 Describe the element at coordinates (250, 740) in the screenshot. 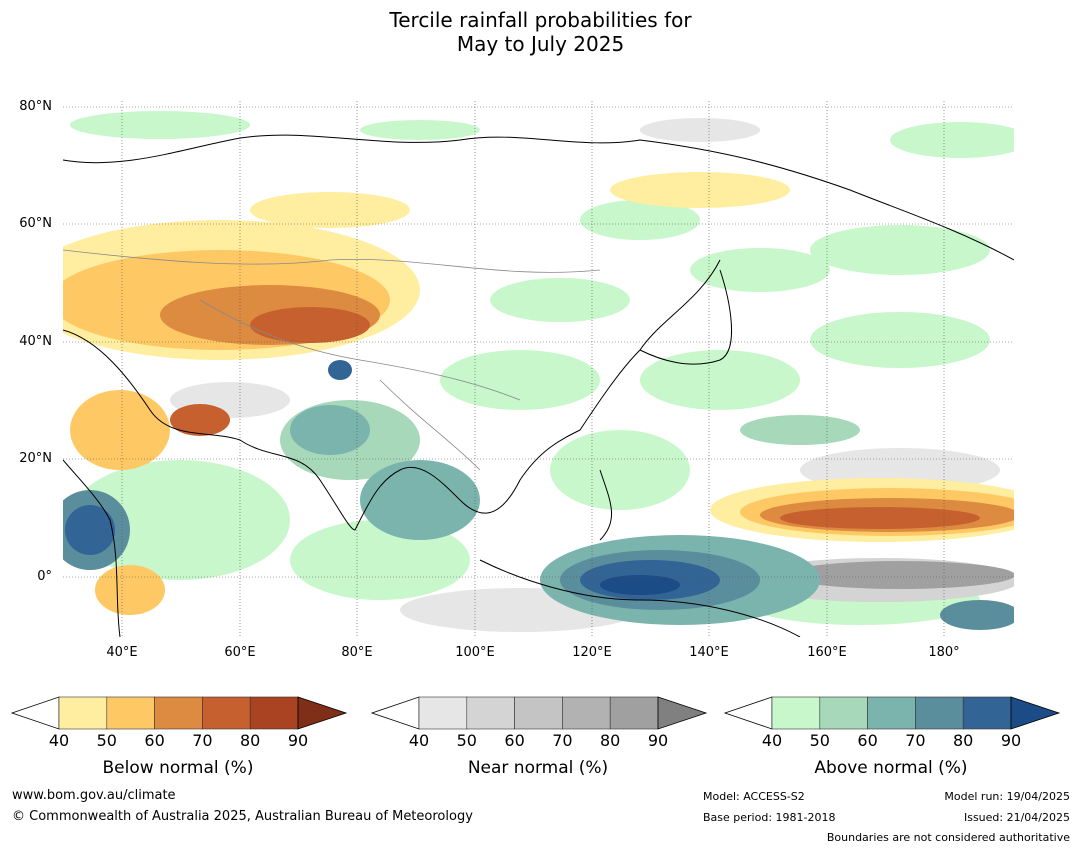

I see `below-normal-tick-80: 80` at that location.